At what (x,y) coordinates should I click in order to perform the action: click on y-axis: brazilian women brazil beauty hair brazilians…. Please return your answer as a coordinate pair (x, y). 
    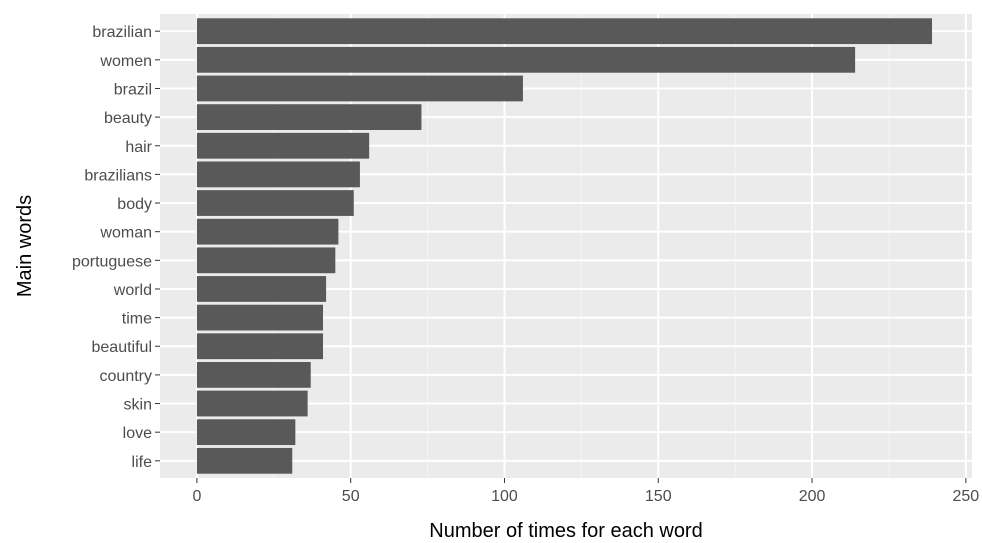
    Looking at the image, I should click on (116, 247).